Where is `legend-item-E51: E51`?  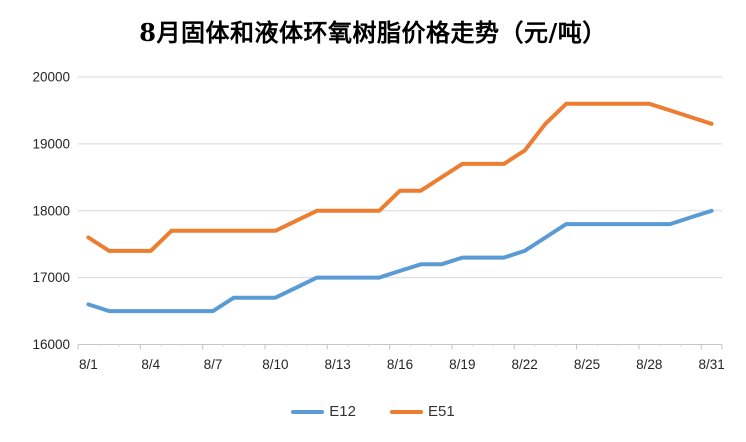 legend-item-E51: E51 is located at coordinates (422, 411).